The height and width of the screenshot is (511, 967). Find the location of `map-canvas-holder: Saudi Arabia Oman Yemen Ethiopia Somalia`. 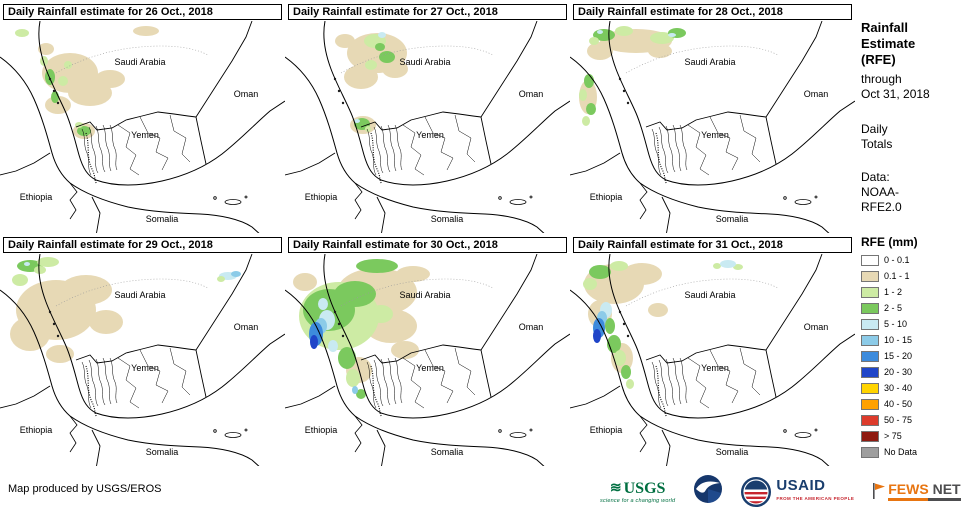

map-canvas-holder: Saudi Arabia Oman Yemen Ethiopia Somalia is located at coordinates (427, 360).